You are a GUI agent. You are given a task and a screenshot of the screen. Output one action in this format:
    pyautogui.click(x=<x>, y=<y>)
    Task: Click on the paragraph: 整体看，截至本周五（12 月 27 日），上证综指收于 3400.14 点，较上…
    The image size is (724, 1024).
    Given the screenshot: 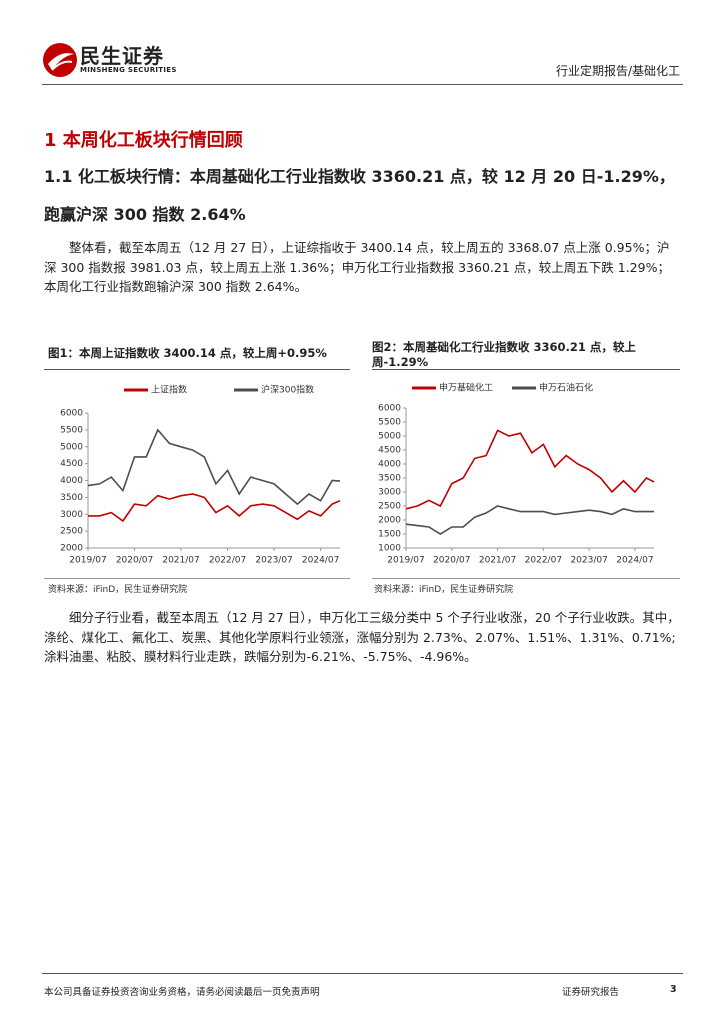 What is the action you would take?
    pyautogui.click(x=357, y=267)
    